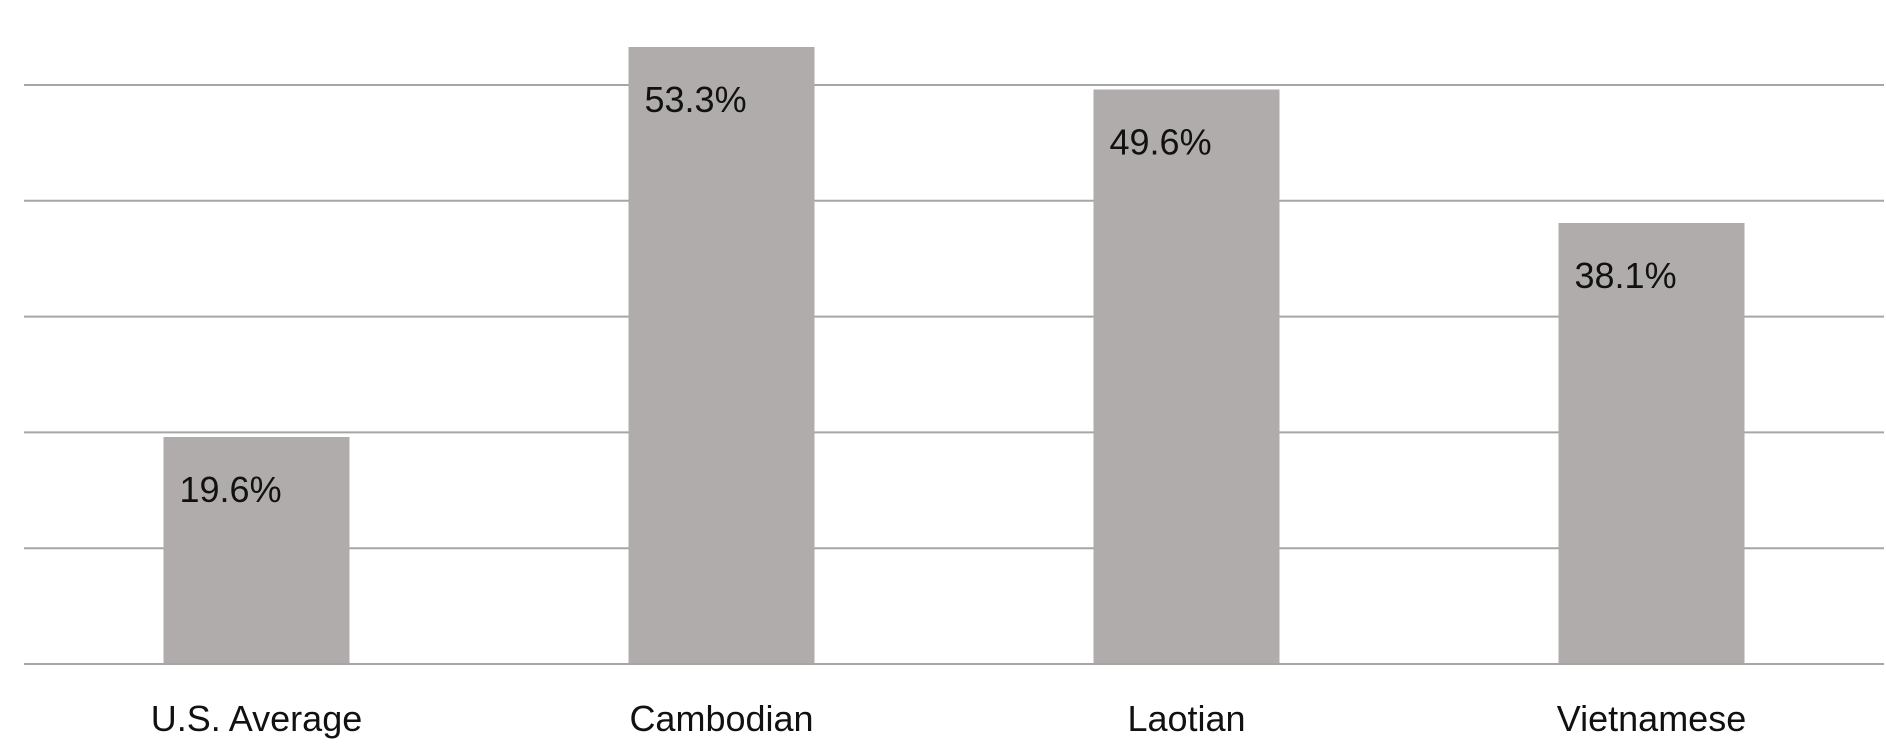  Describe the element at coordinates (948, 718) in the screenshot. I see `x-tick-labels: U.S. Average Cambodian Laotian Vietnamese` at that location.